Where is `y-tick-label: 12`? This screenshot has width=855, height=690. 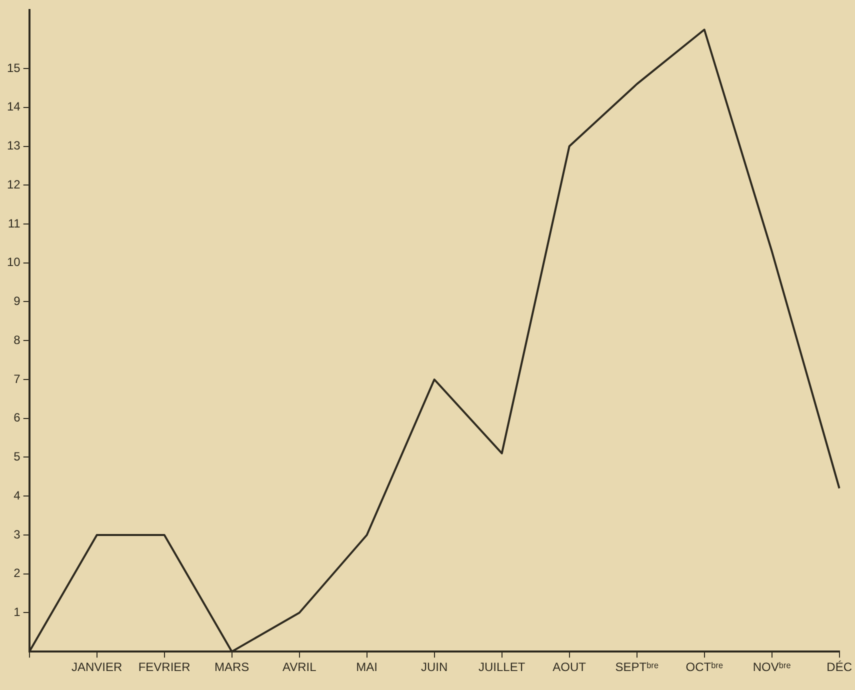
y-tick-label: 12 is located at coordinates (13, 184).